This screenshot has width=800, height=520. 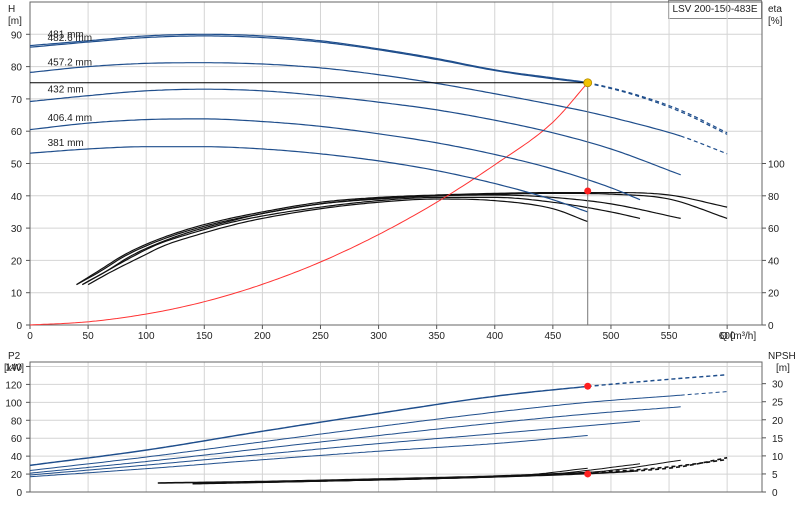 What do you see at coordinates (588, 191) in the screenshot?
I see `efficiency-duty-marker` at bounding box center [588, 191].